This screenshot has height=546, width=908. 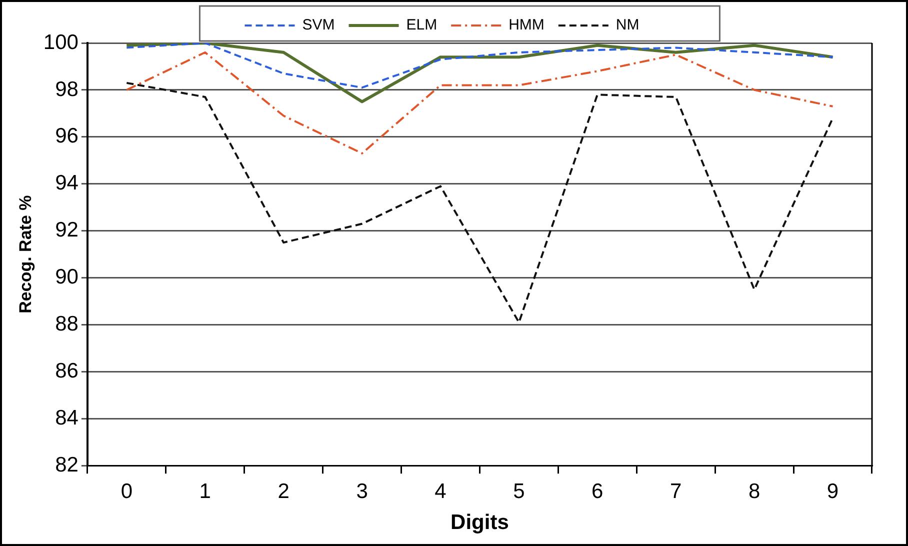 I want to click on y-tick-label: 96, so click(x=66, y=136).